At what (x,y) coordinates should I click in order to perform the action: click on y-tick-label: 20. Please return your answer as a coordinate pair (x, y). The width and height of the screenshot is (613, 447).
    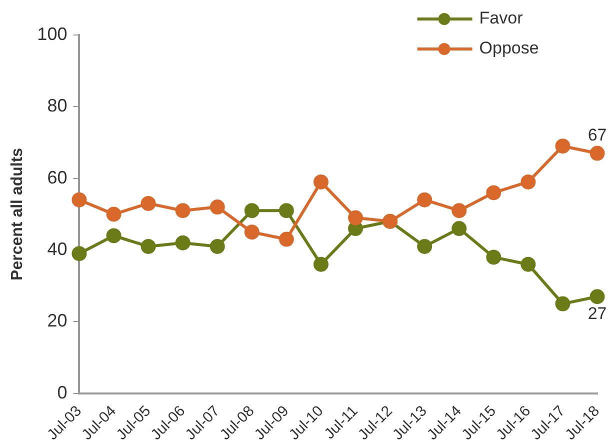
    Looking at the image, I should click on (57, 320).